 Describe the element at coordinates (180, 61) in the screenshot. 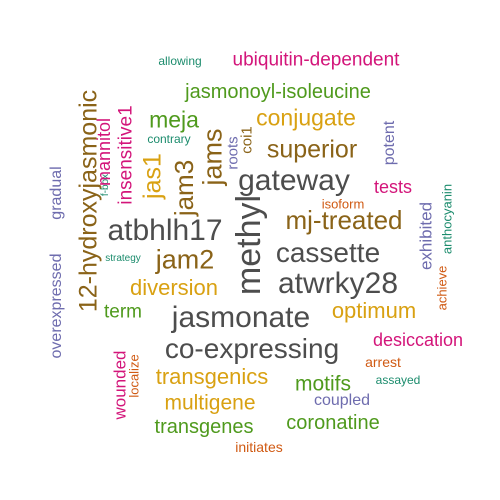

I see `word: allowing` at that location.